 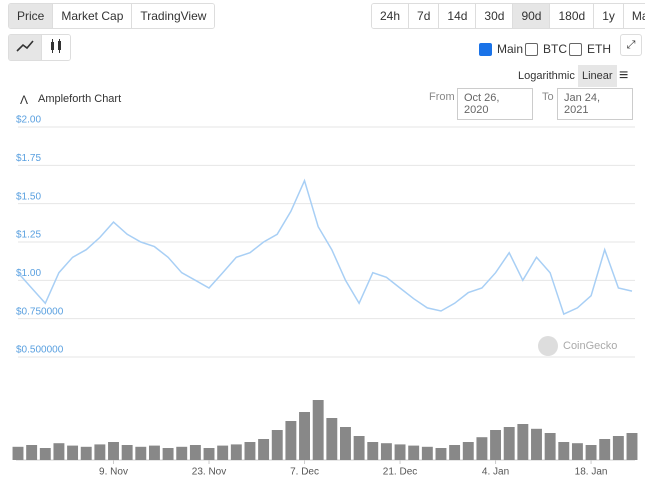 I want to click on candle-icon, so click(x=56, y=46).